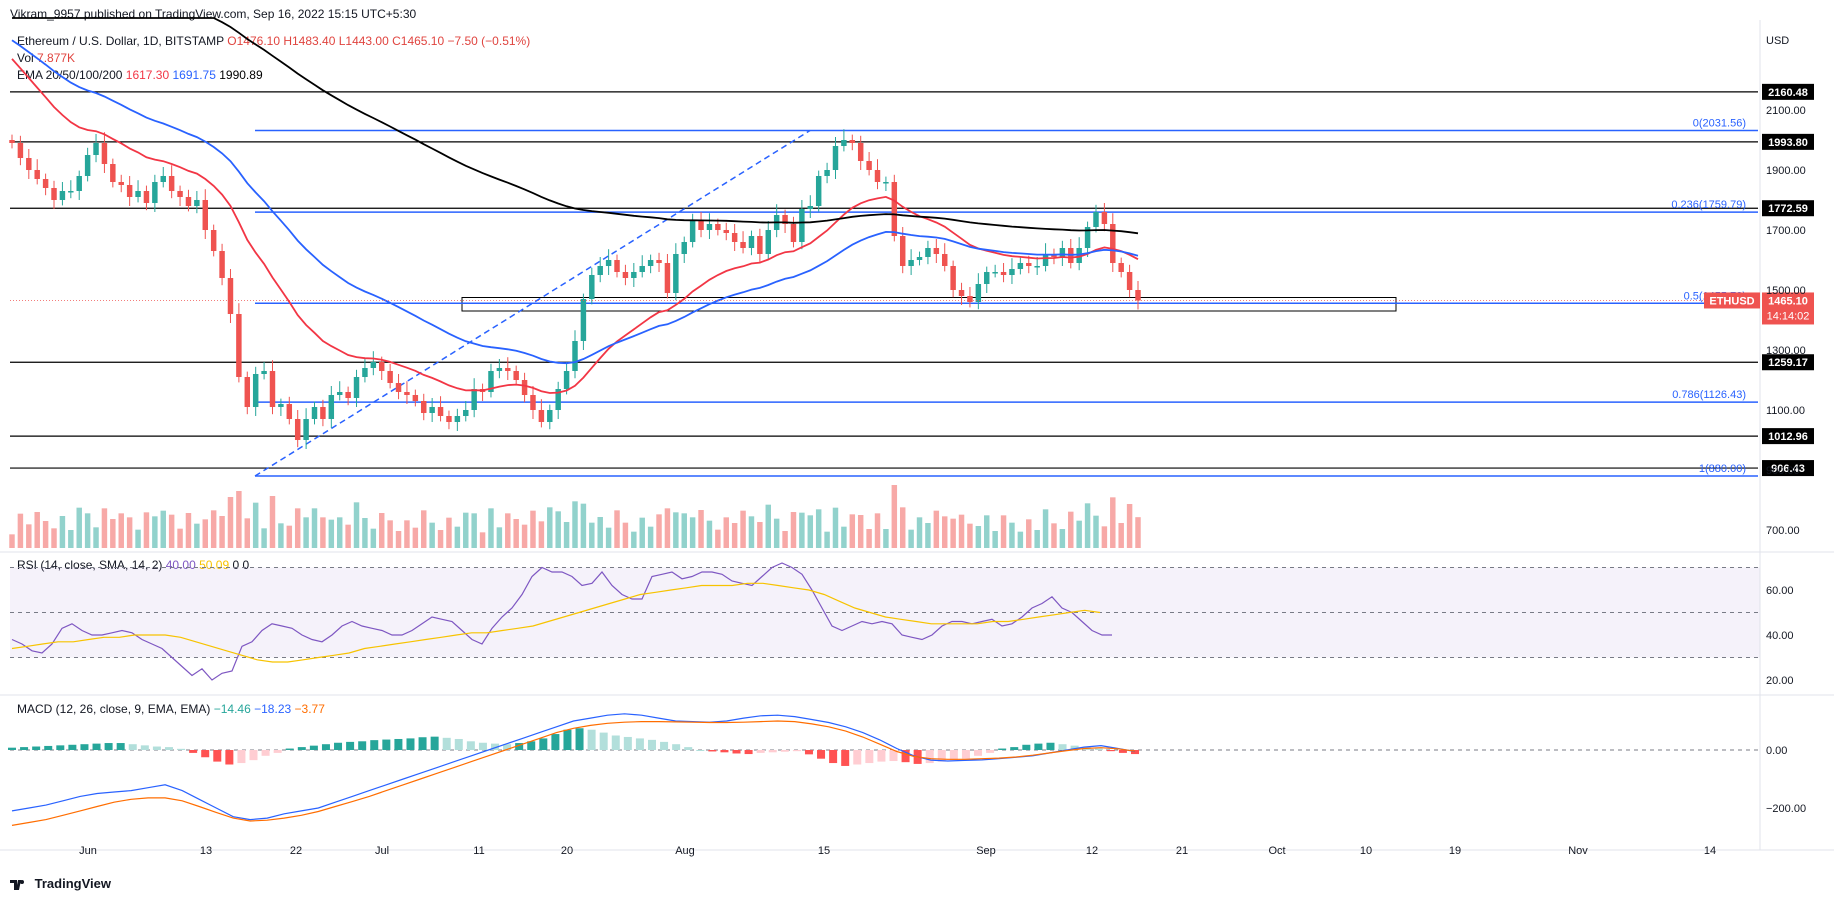 The height and width of the screenshot is (899, 1834). I want to click on macd-label: MACD (12, 26, close, 9, EMA, EMA), so click(114, 709).